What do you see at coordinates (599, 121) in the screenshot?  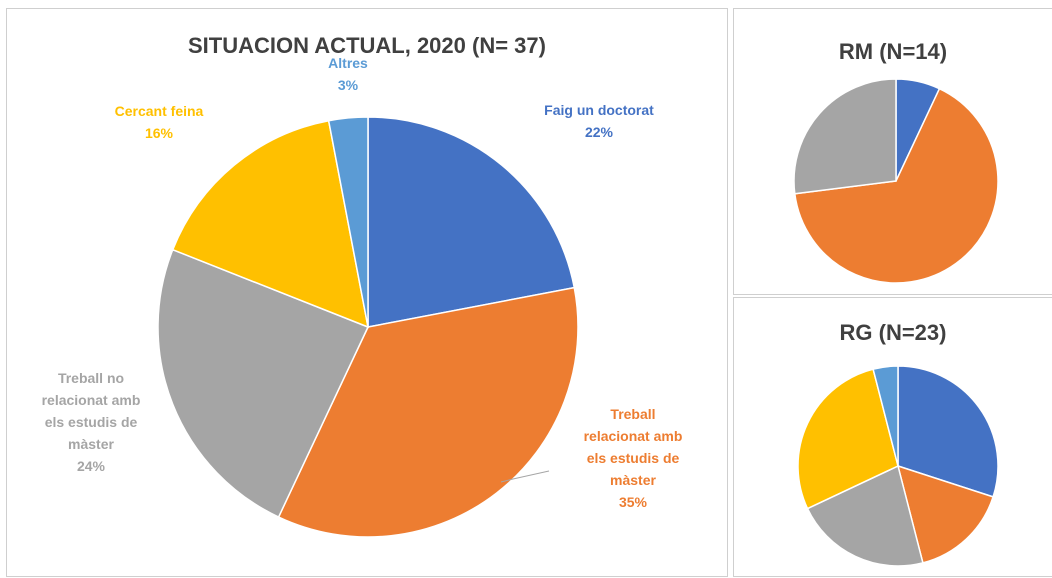 I see `main-pie-label-1: Faig un doctorat 22%` at bounding box center [599, 121].